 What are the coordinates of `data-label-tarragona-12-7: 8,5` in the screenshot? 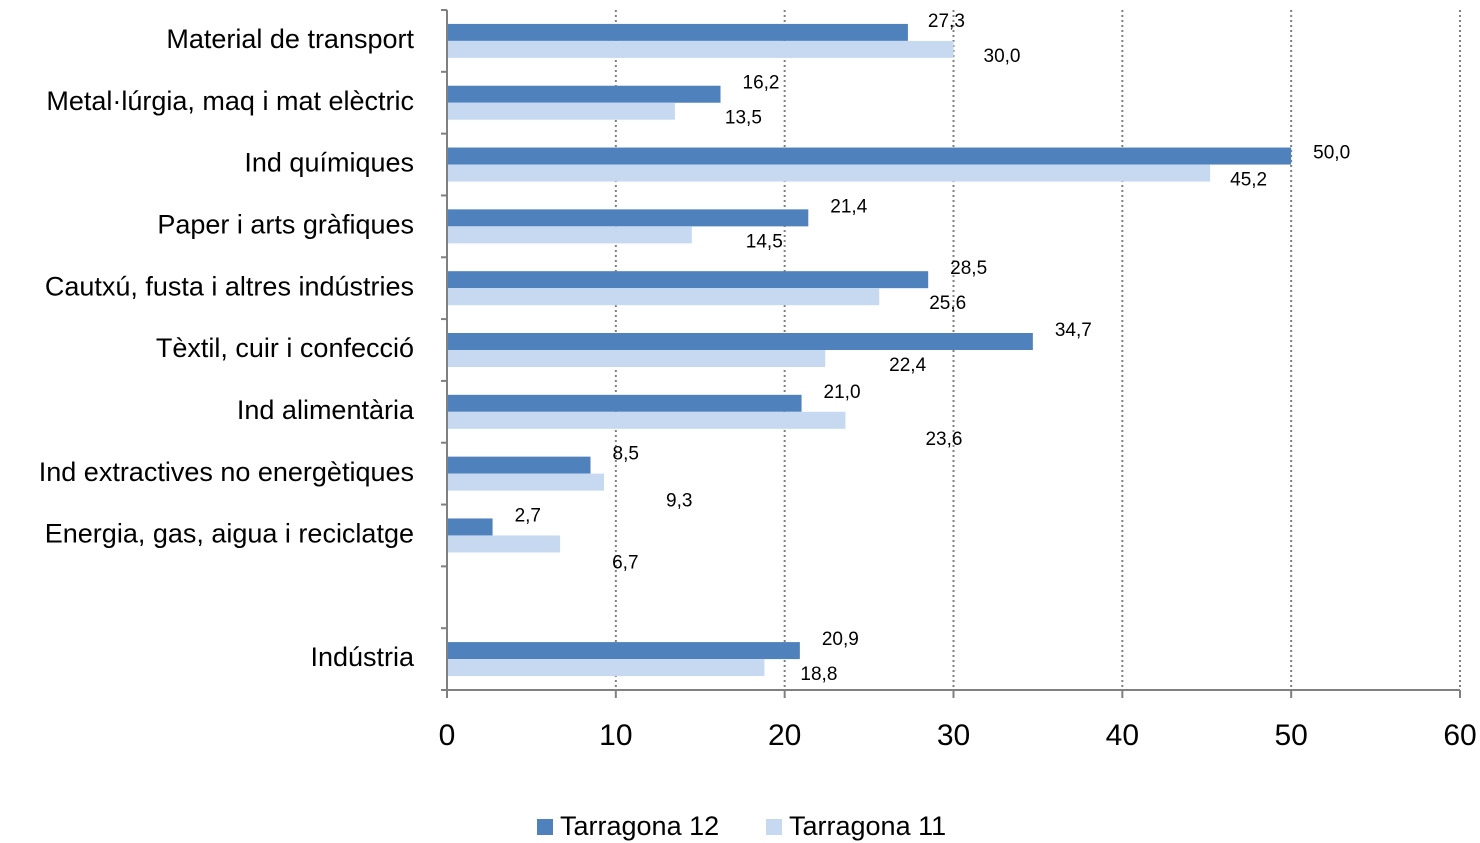 It's located at (626, 454).